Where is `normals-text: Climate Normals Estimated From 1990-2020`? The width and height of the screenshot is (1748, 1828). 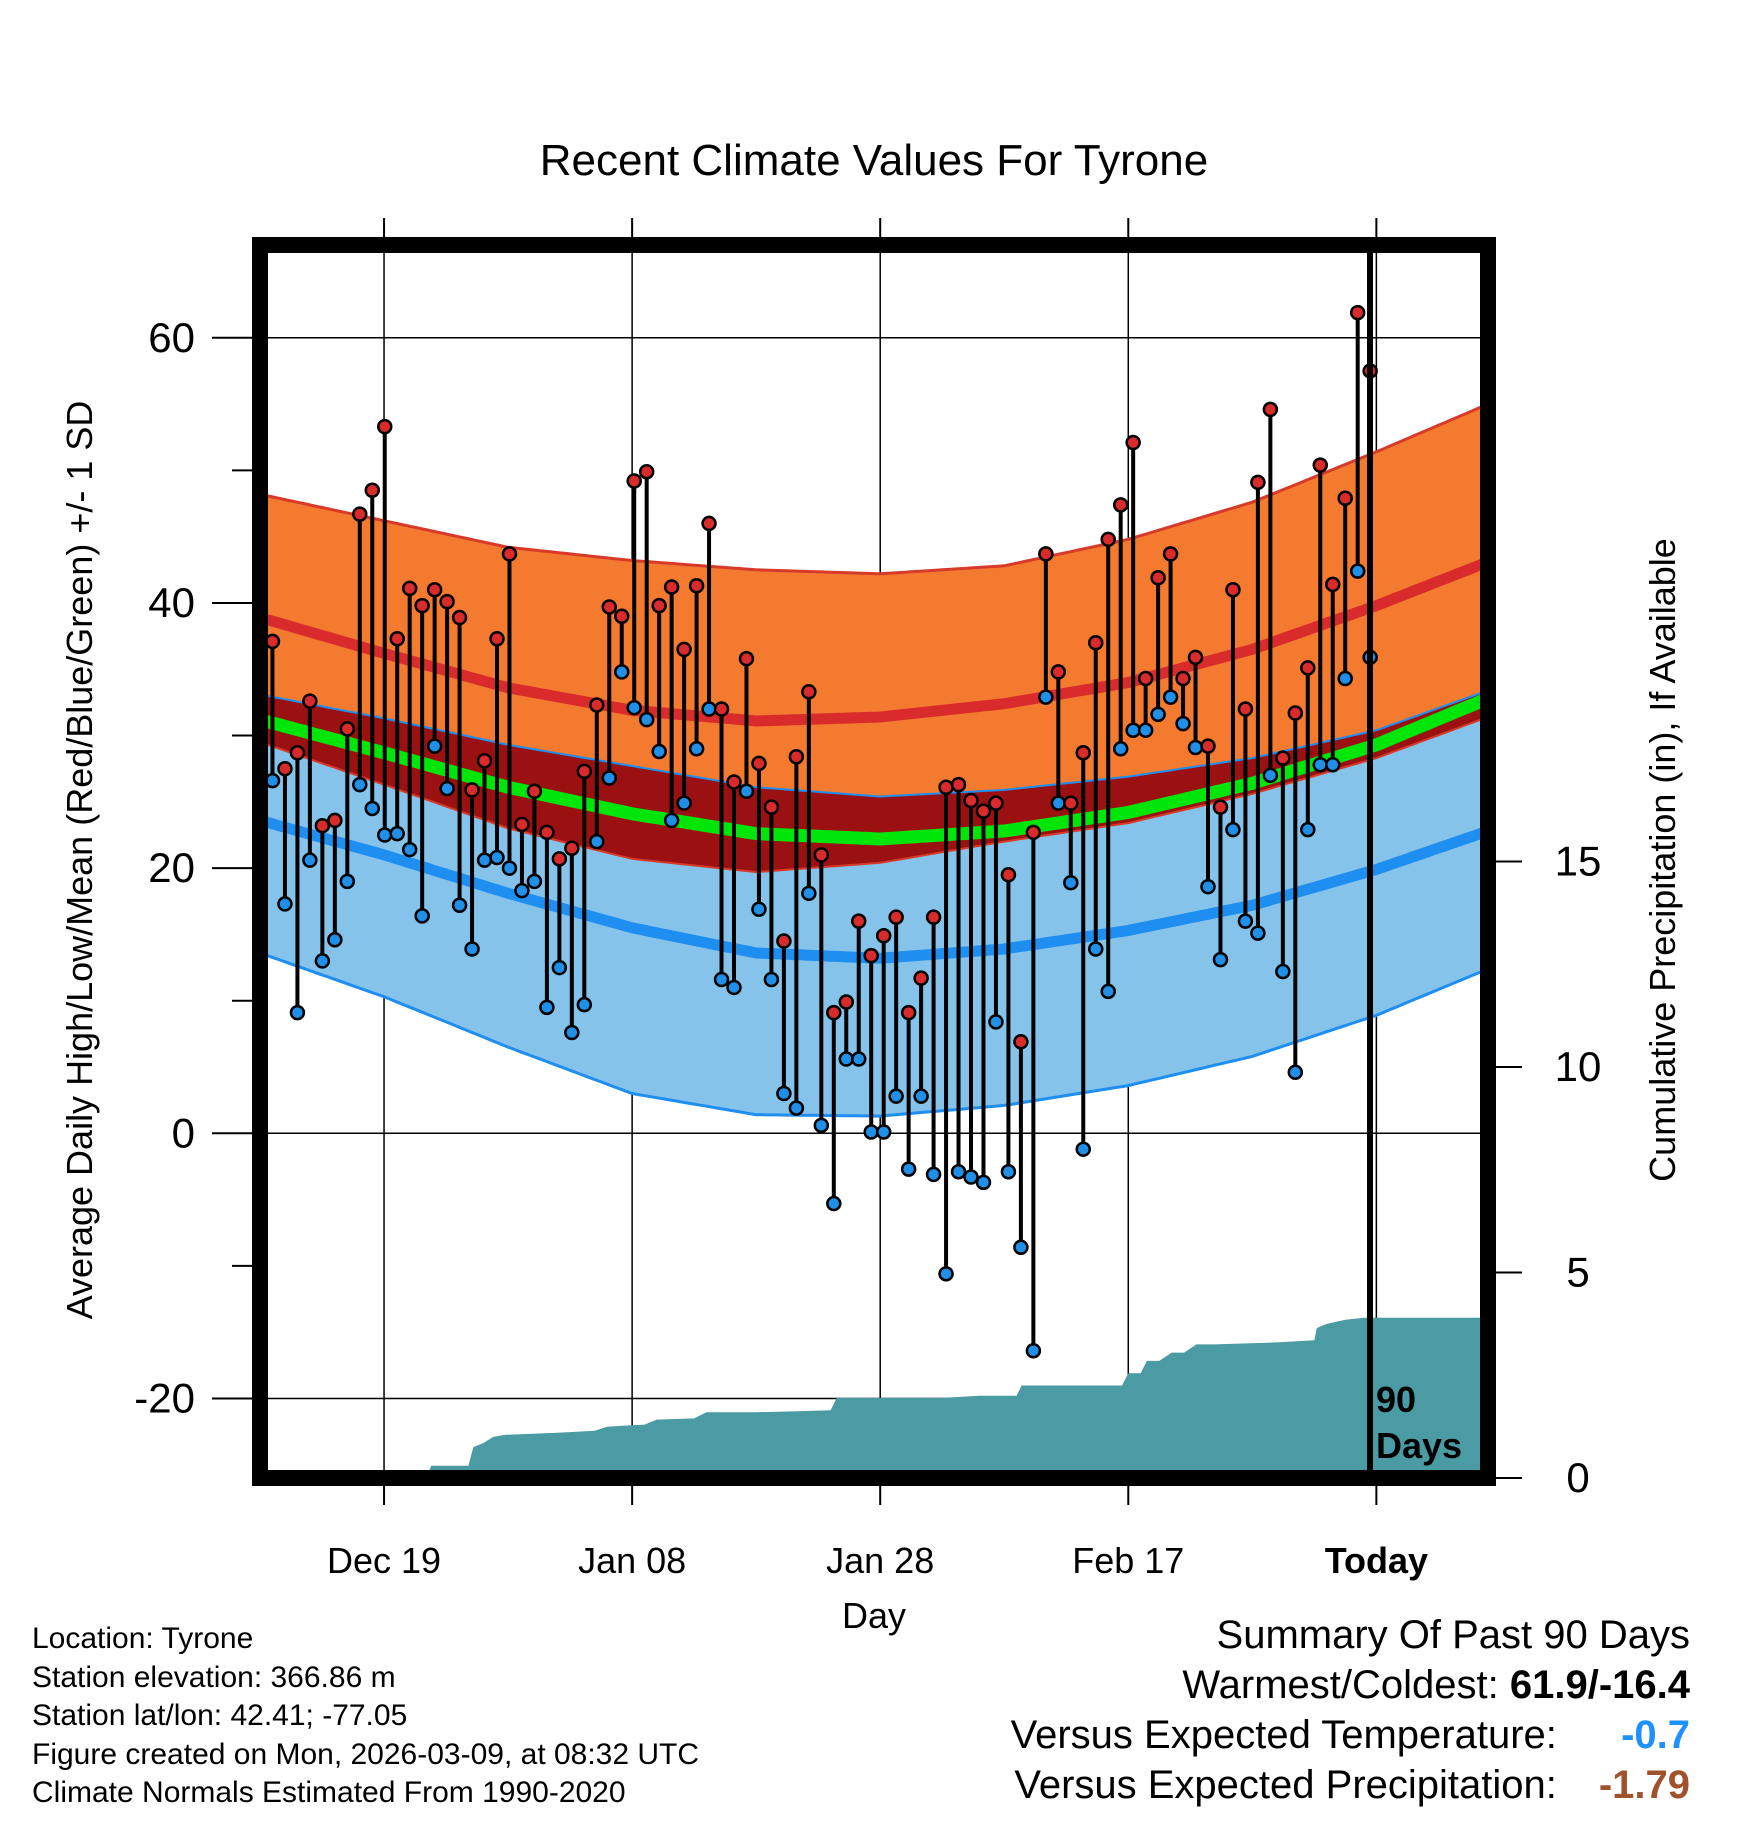 normals-text: Climate Normals Estimated From 1990-2020 is located at coordinates (329, 1792).